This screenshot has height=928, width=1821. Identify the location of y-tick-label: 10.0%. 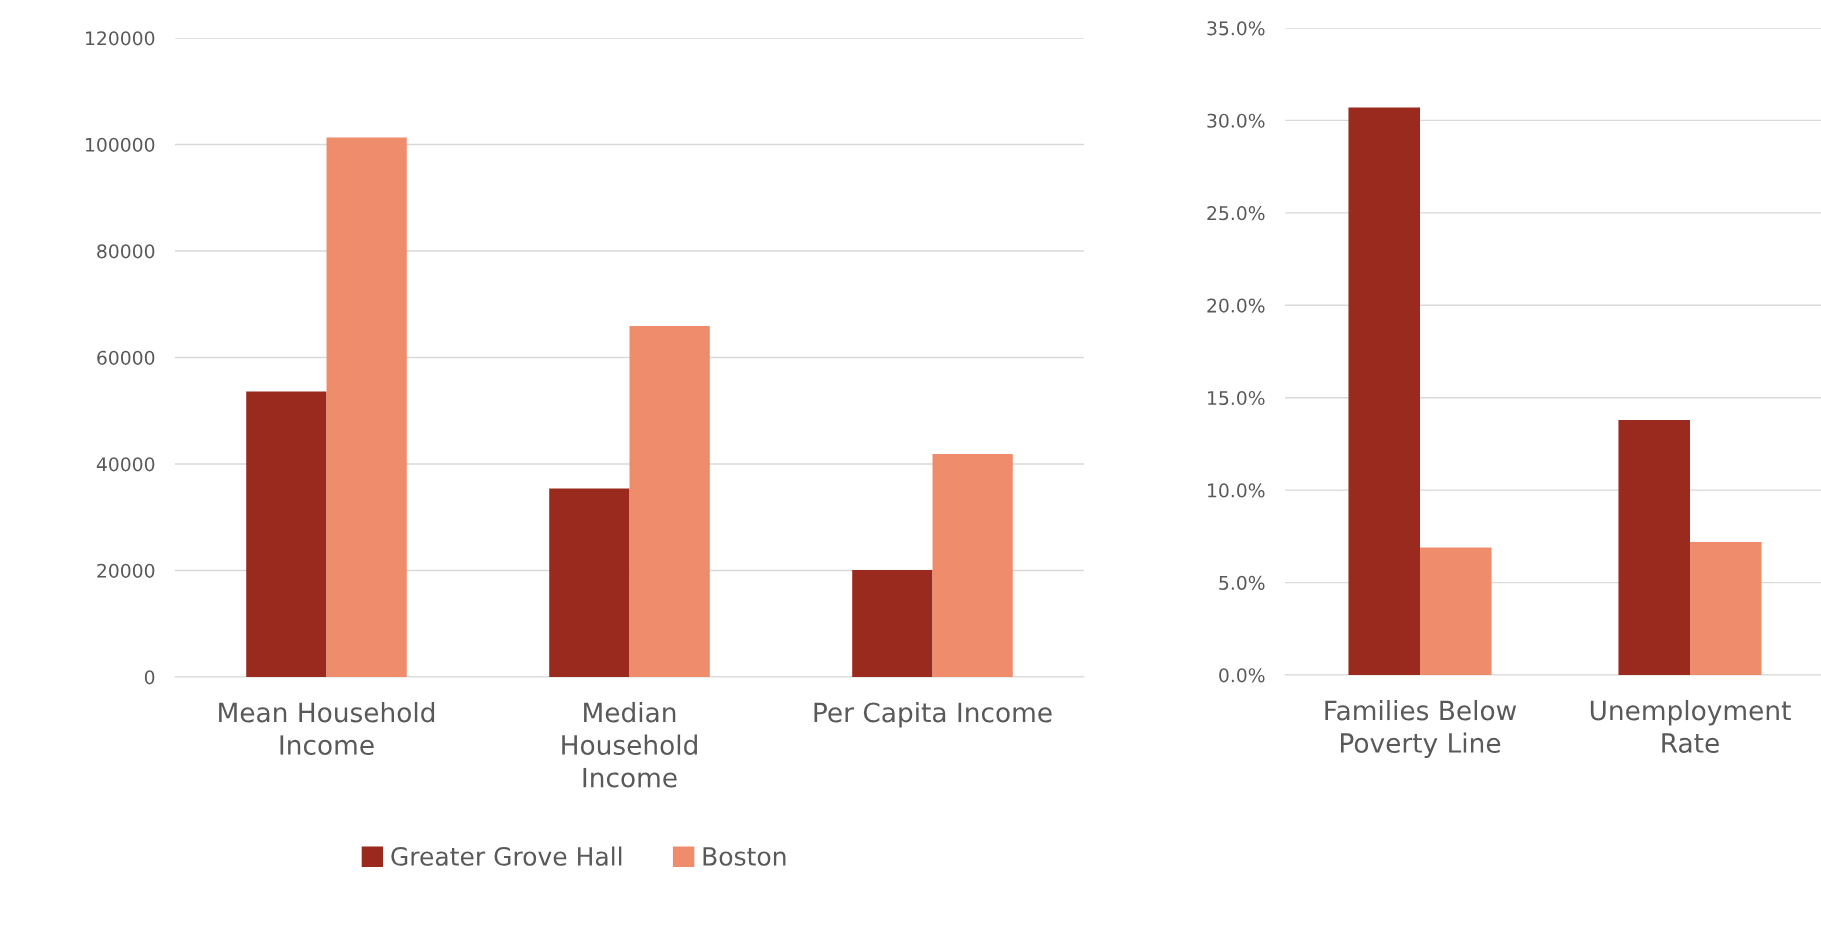
(1236, 490).